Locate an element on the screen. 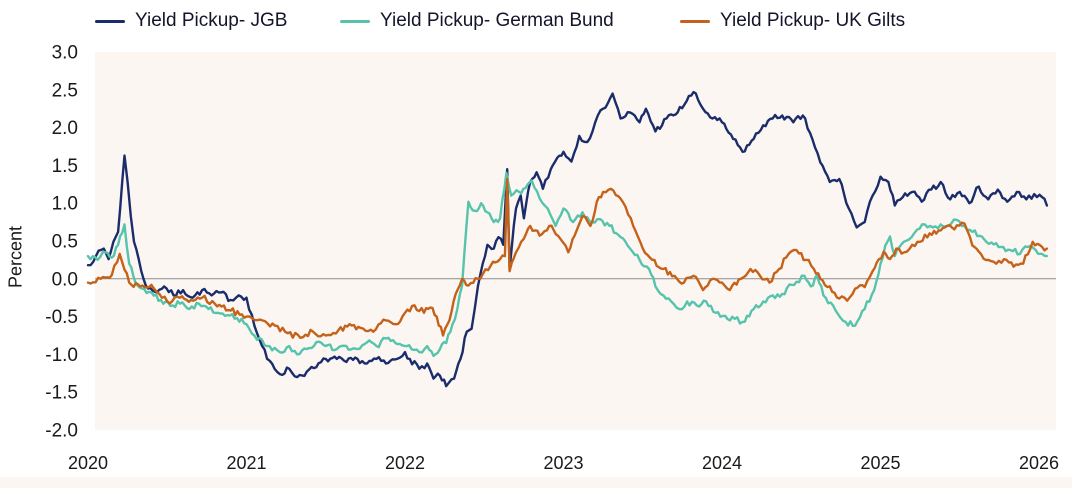 This screenshot has width=1072, height=488. legend-line-swatch-german-bund is located at coordinates (355, 21).